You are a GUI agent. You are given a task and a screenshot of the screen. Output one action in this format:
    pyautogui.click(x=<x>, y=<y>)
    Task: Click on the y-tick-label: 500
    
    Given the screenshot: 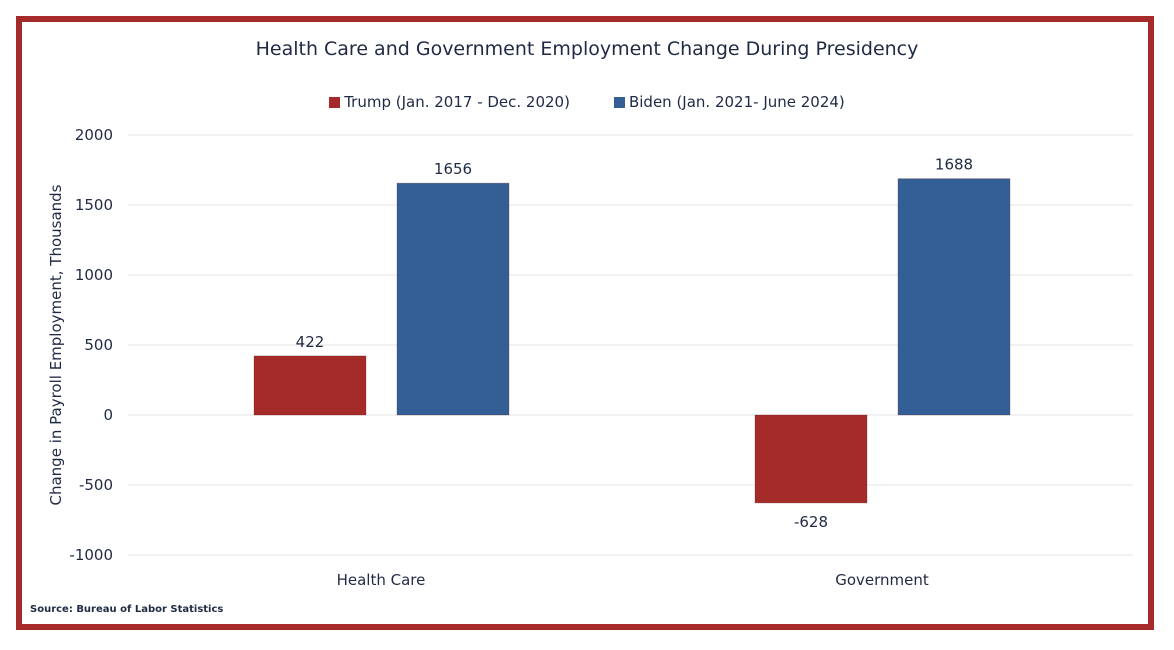 What is the action you would take?
    pyautogui.click(x=98, y=345)
    